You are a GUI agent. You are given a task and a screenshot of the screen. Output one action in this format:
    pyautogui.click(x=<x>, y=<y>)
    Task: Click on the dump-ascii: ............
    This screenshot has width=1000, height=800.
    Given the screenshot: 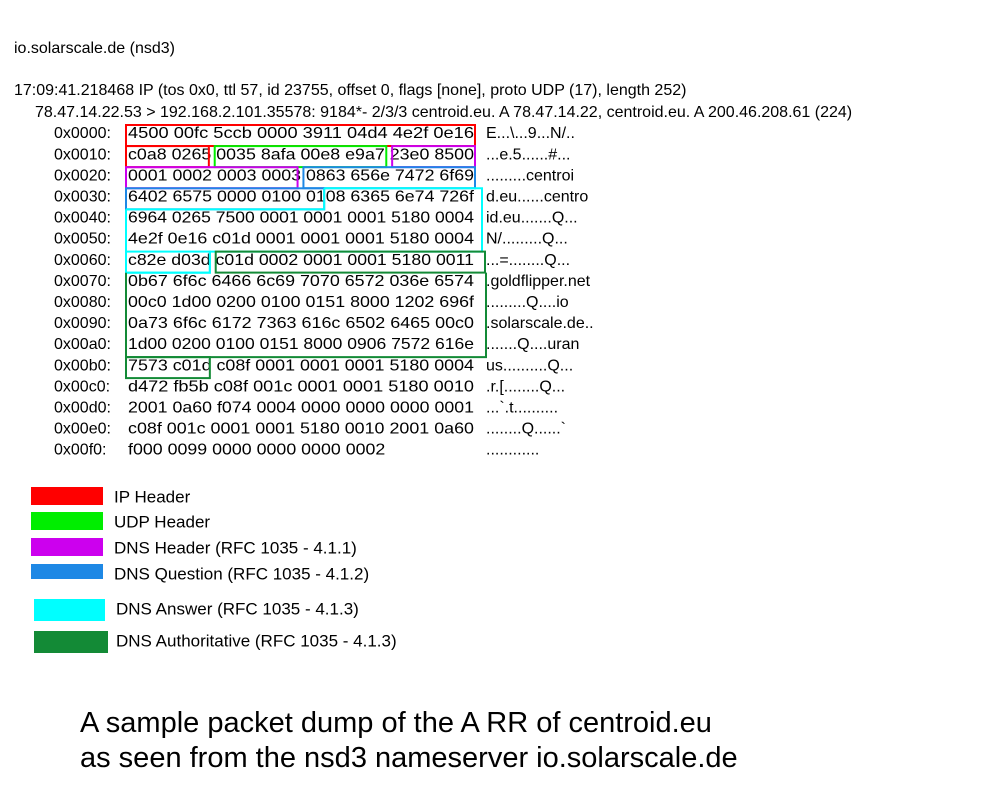 What is the action you would take?
    pyautogui.click(x=512, y=450)
    